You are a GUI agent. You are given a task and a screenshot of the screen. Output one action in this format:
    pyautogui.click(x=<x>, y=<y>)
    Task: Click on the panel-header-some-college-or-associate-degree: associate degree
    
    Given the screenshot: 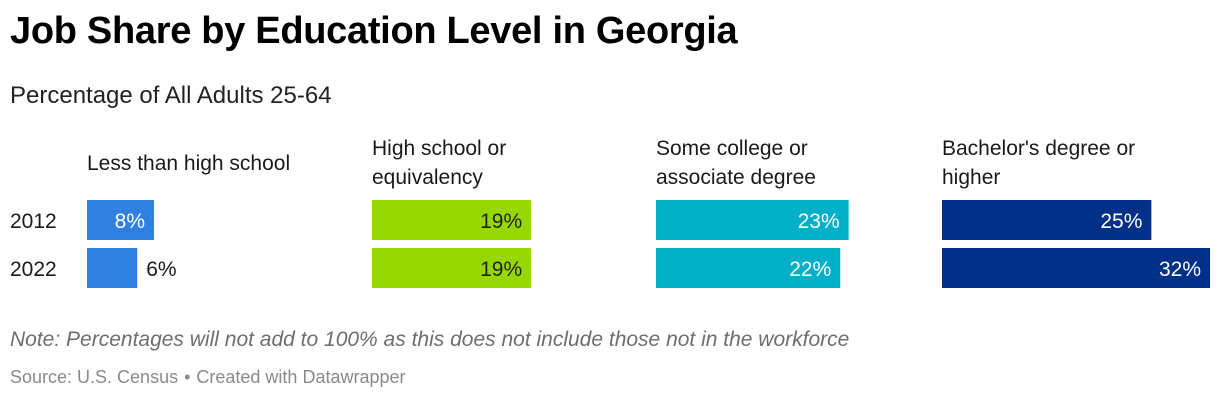 What is the action you would take?
    pyautogui.click(x=736, y=177)
    